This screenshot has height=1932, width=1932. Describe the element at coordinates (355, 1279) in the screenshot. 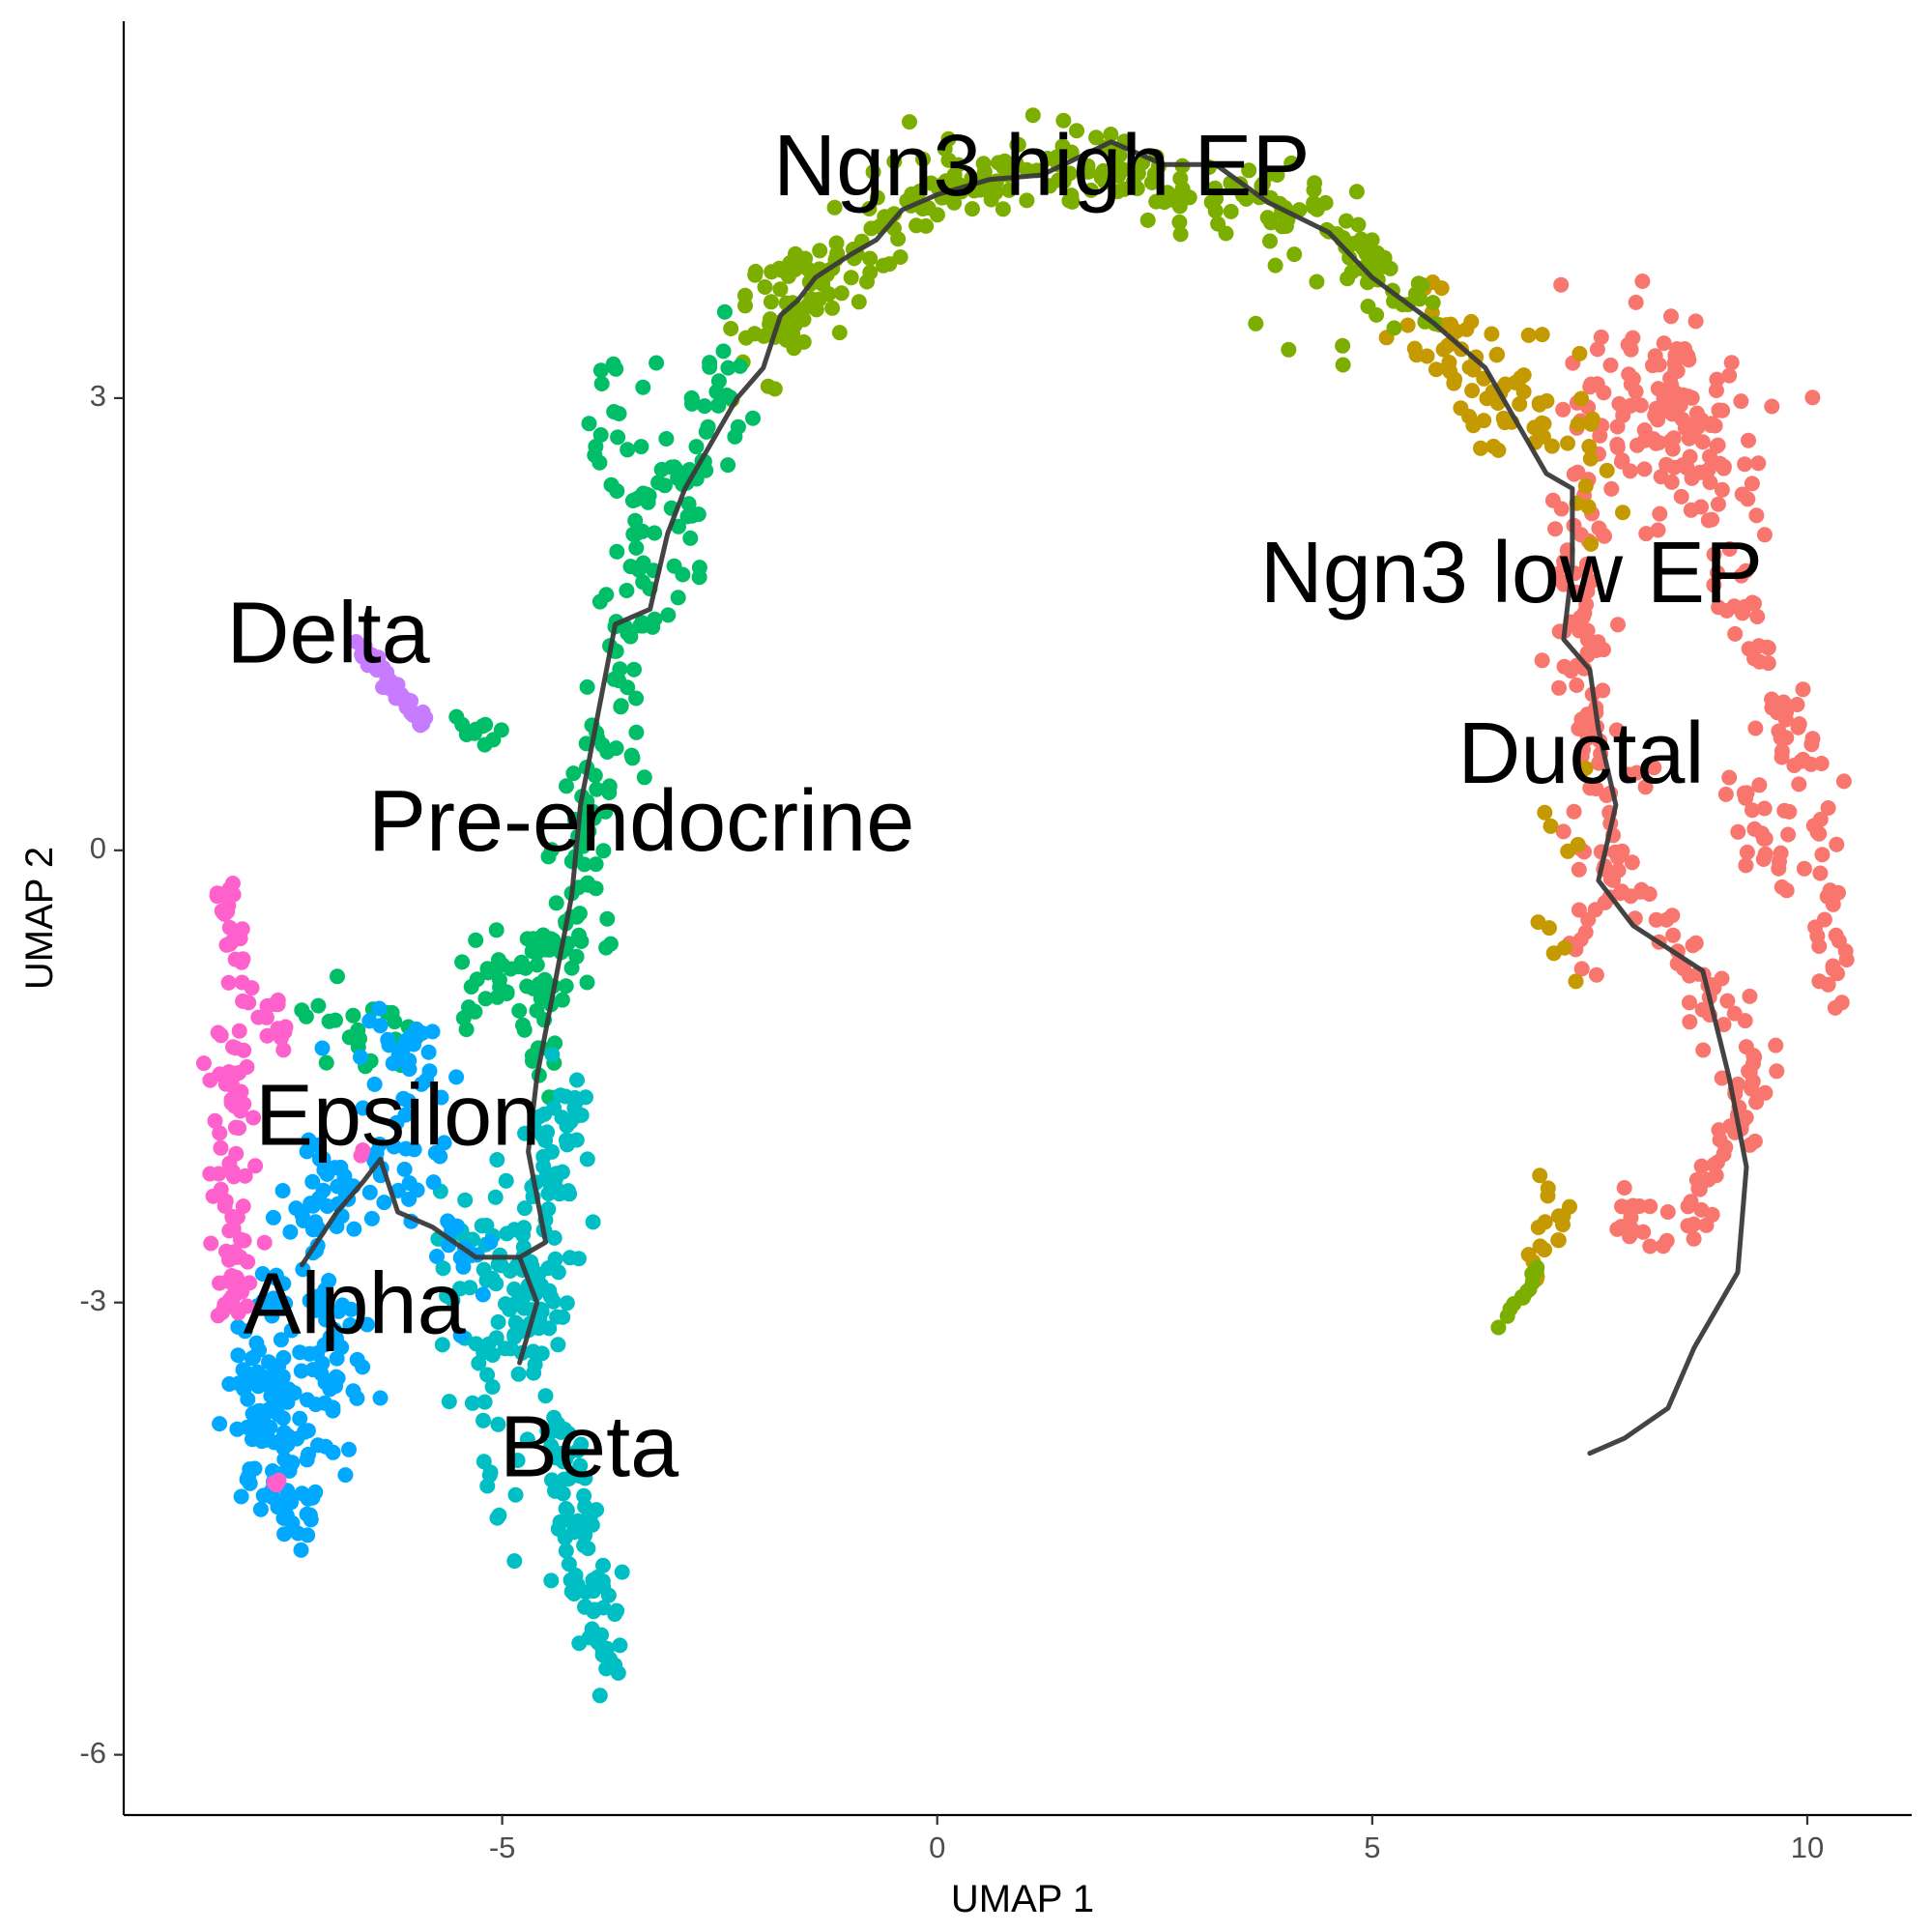

I see `series-alpha` at that location.